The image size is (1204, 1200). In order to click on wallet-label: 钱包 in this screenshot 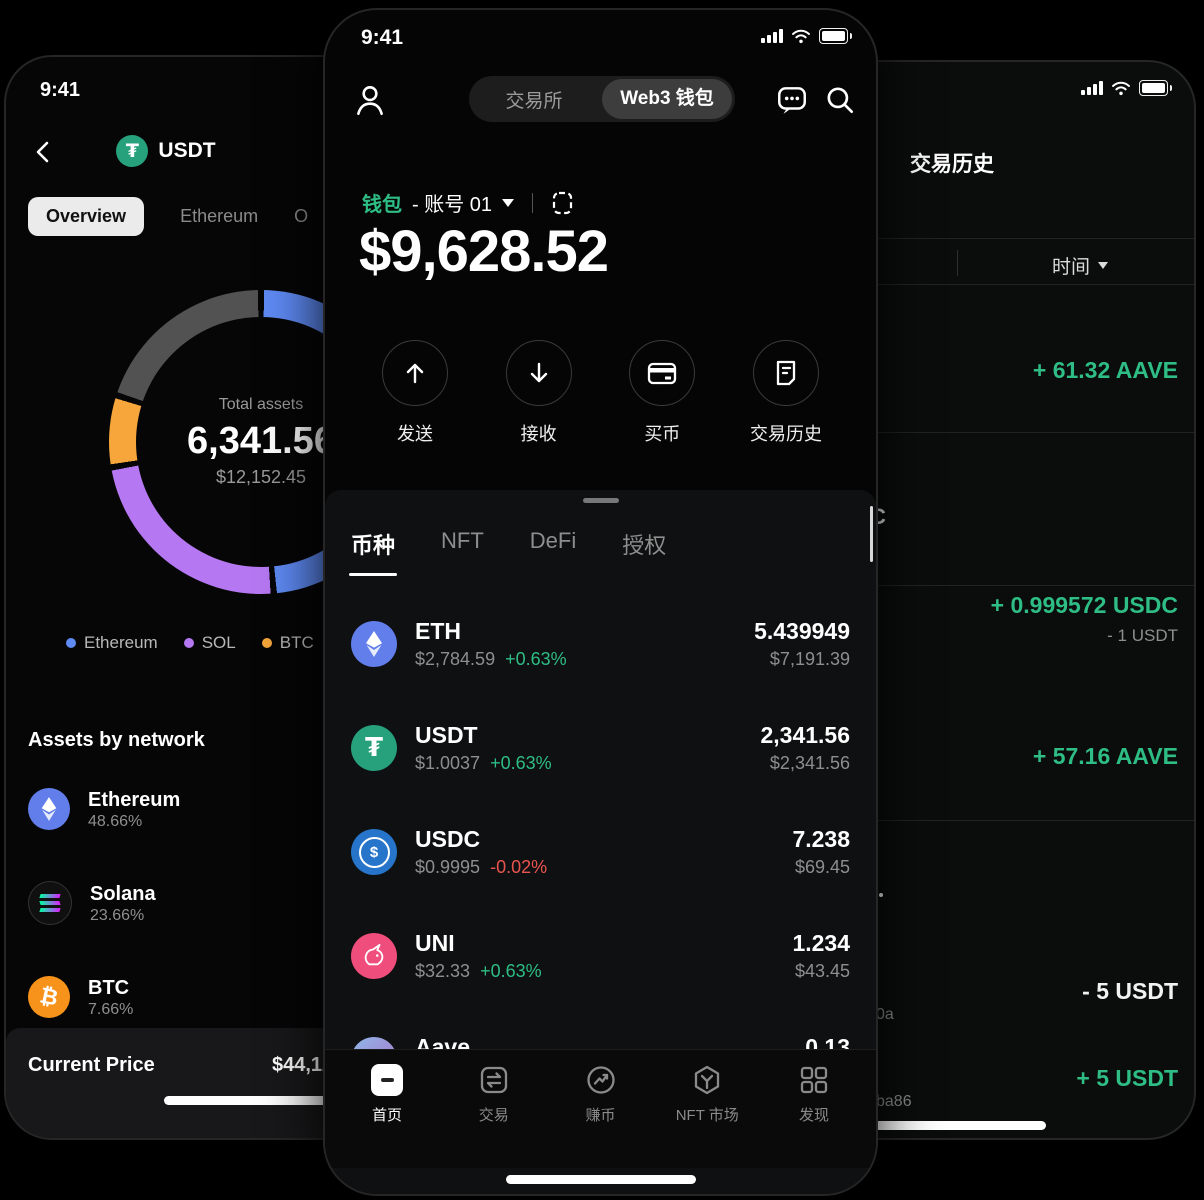, I will do `click(382, 205)`.